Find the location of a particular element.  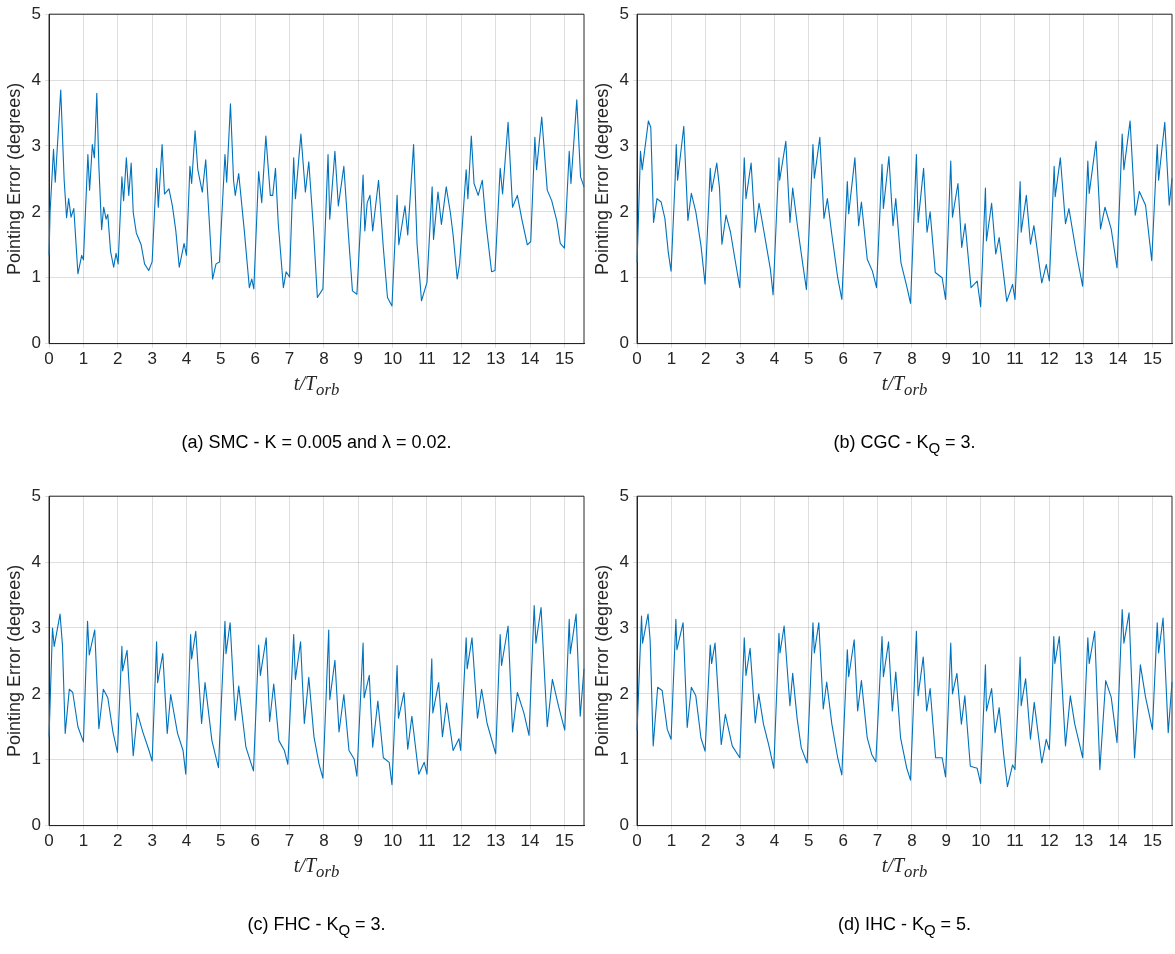

text: (a) SMC - K = 0.005 and λ = 0.02. is located at coordinates (316, 442).